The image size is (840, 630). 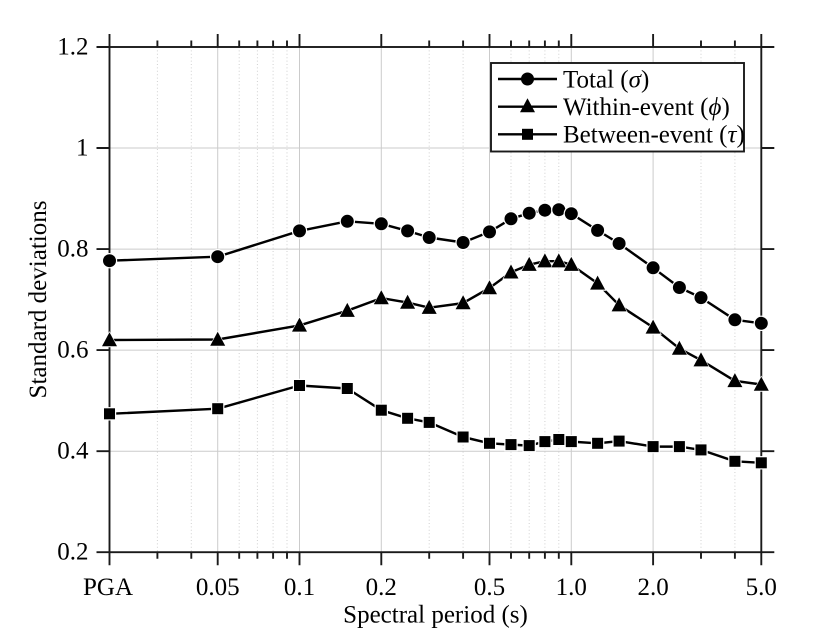 What do you see at coordinates (652, 587) in the screenshot?
I see `svg-text: 2.0` at bounding box center [652, 587].